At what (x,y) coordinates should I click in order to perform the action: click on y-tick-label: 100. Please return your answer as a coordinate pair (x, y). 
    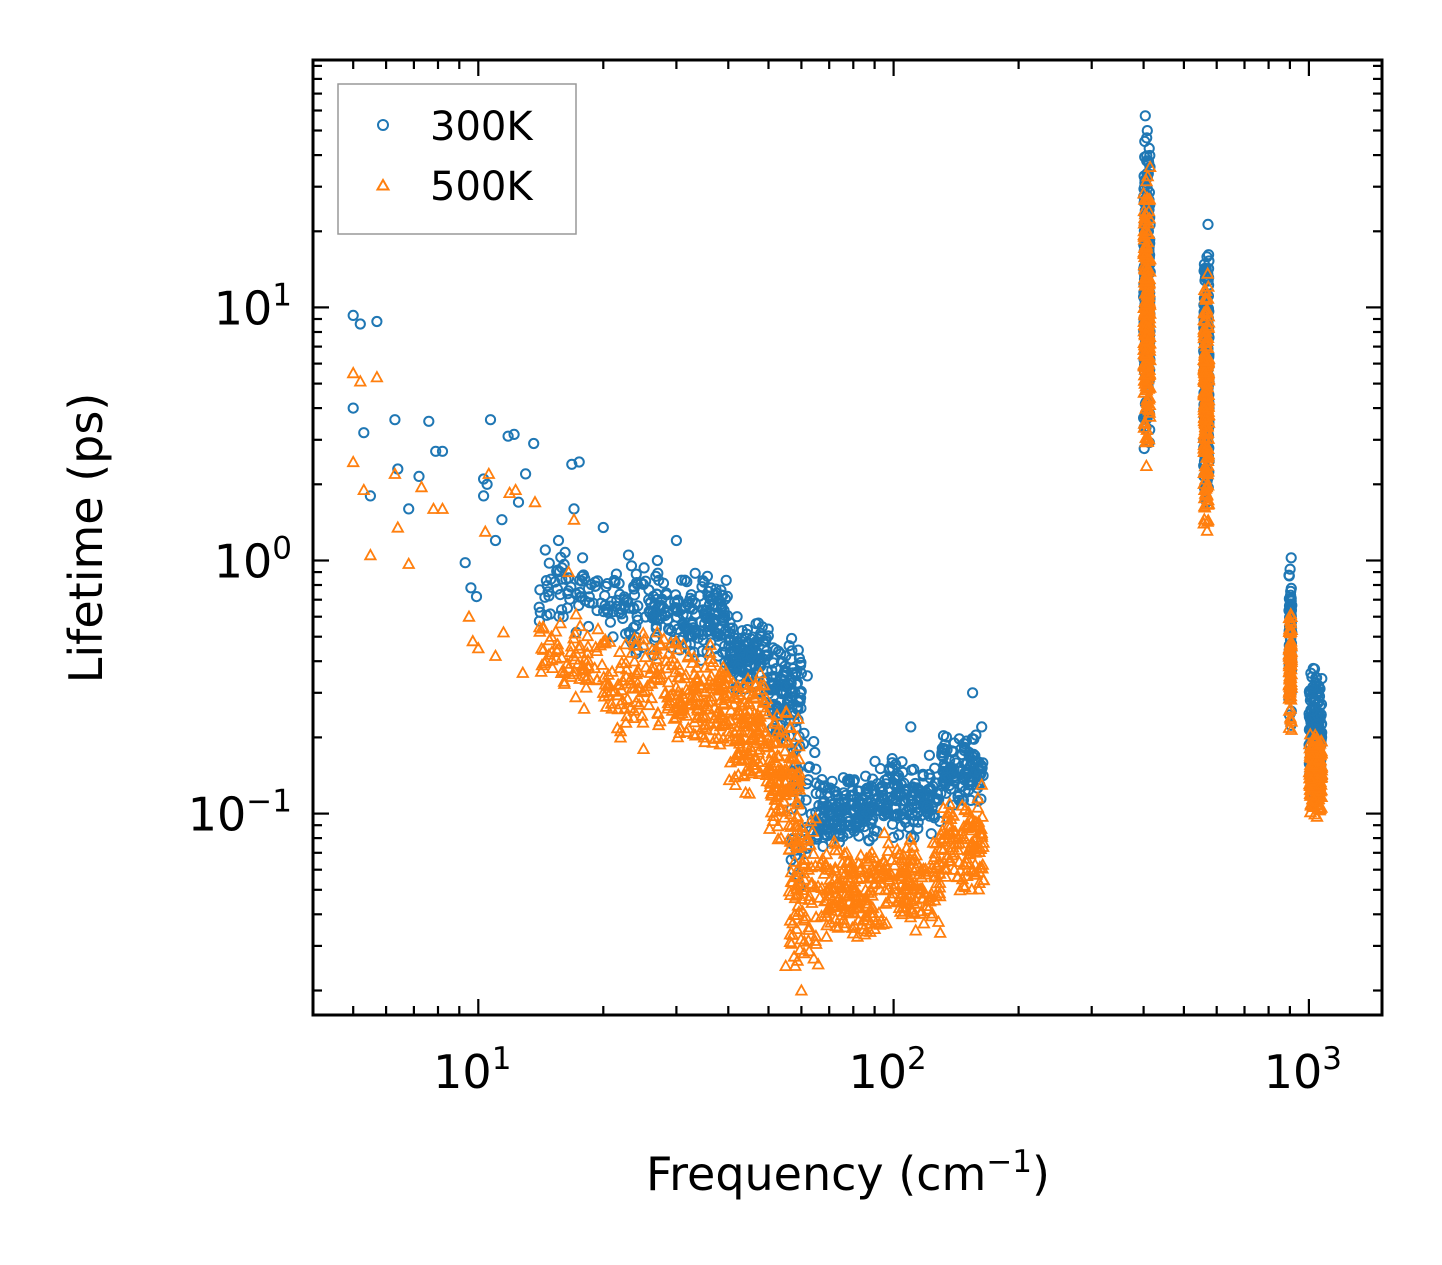
    Looking at the image, I should click on (253, 560).